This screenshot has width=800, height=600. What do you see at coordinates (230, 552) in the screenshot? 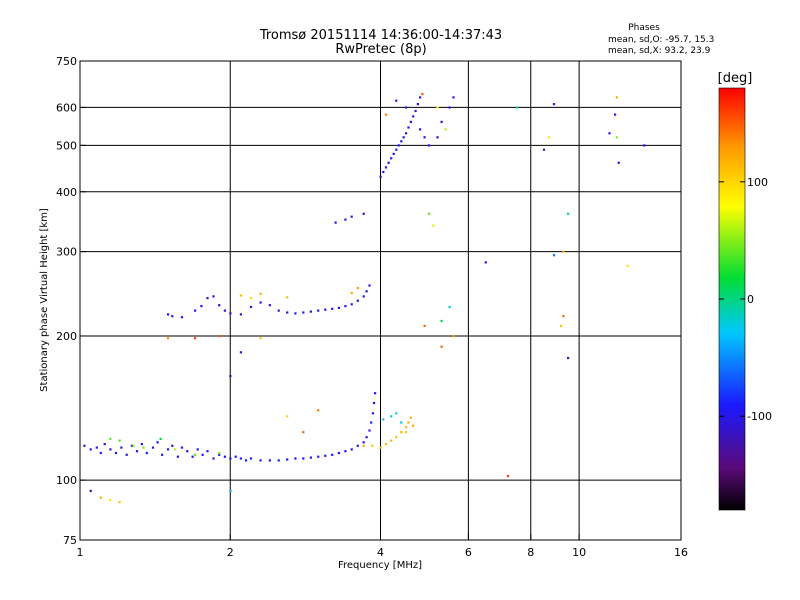
I see `x-tick-label: 2` at bounding box center [230, 552].